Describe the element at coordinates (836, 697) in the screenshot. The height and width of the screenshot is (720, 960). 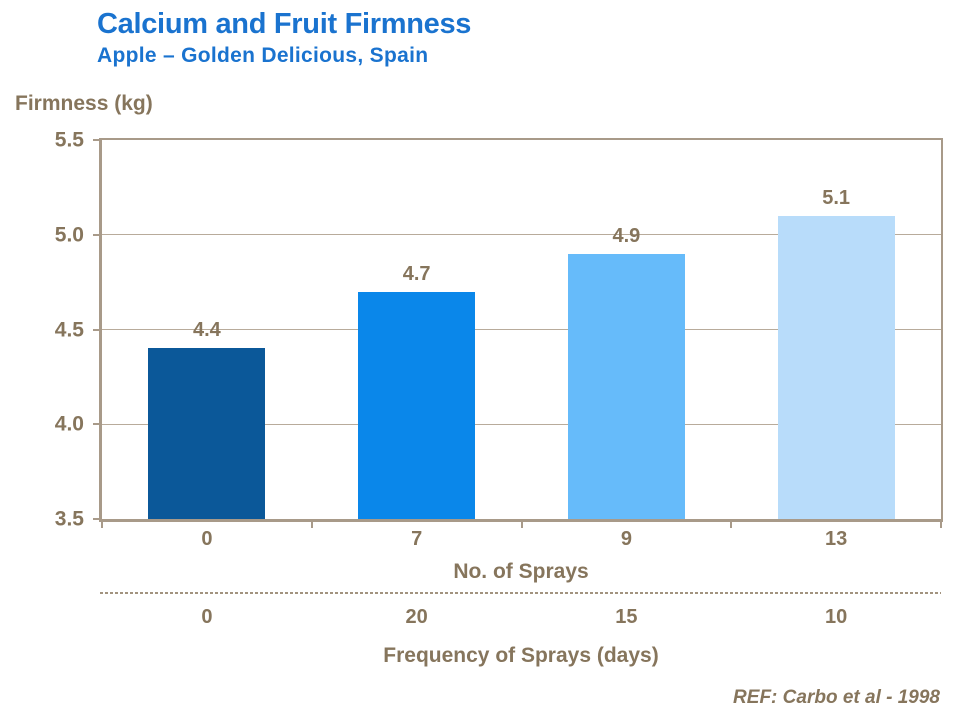
I see `reference-citation: REF: Carbo et al - 1998` at that location.